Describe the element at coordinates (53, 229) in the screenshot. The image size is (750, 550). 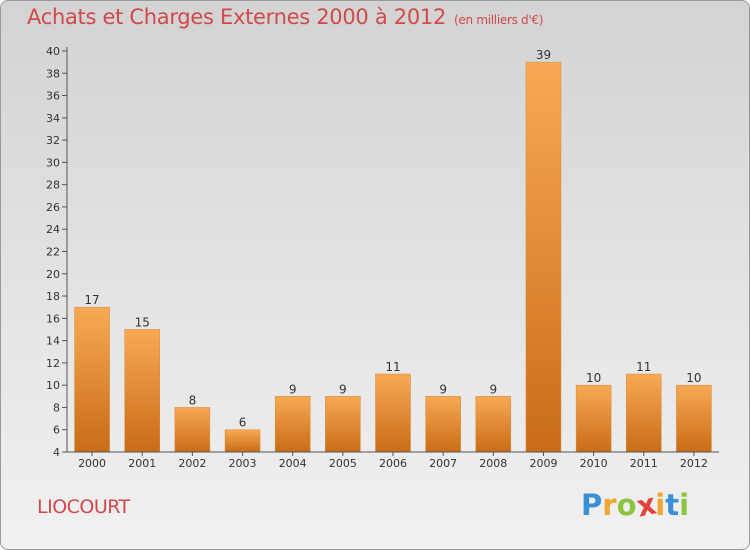
I see `y-tick-label: 24` at that location.